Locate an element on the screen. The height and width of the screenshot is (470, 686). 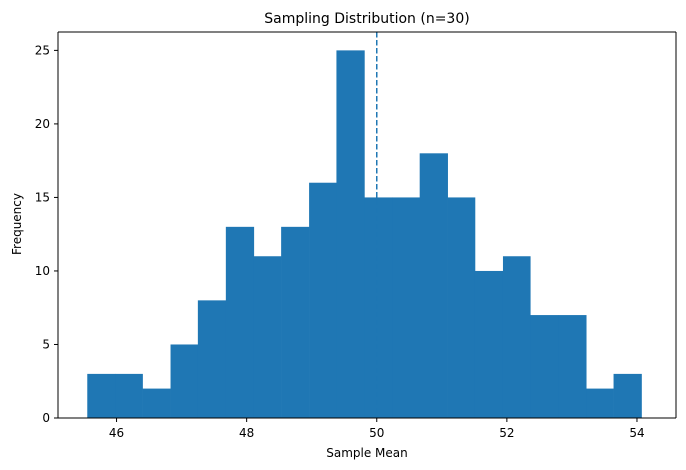
x-tick-label: 50 is located at coordinates (376, 433).